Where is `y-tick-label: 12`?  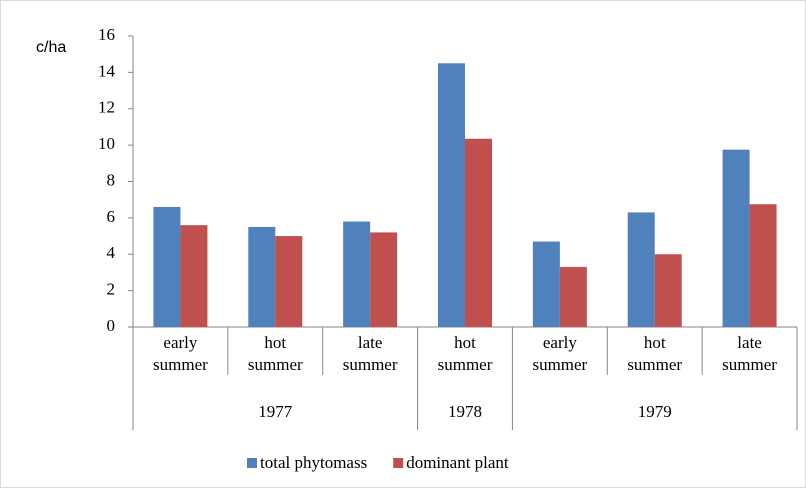
y-tick-label: 12 is located at coordinates (106, 107).